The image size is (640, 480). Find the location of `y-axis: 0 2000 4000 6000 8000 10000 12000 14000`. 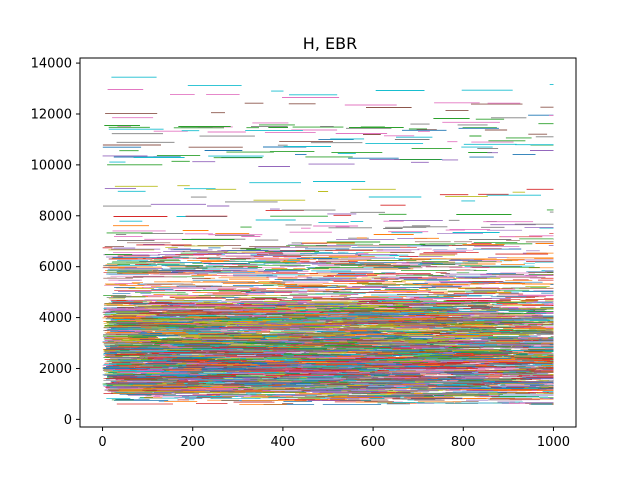

y-axis: 0 2000 4000 6000 8000 10000 12000 14000 is located at coordinates (55, 242).